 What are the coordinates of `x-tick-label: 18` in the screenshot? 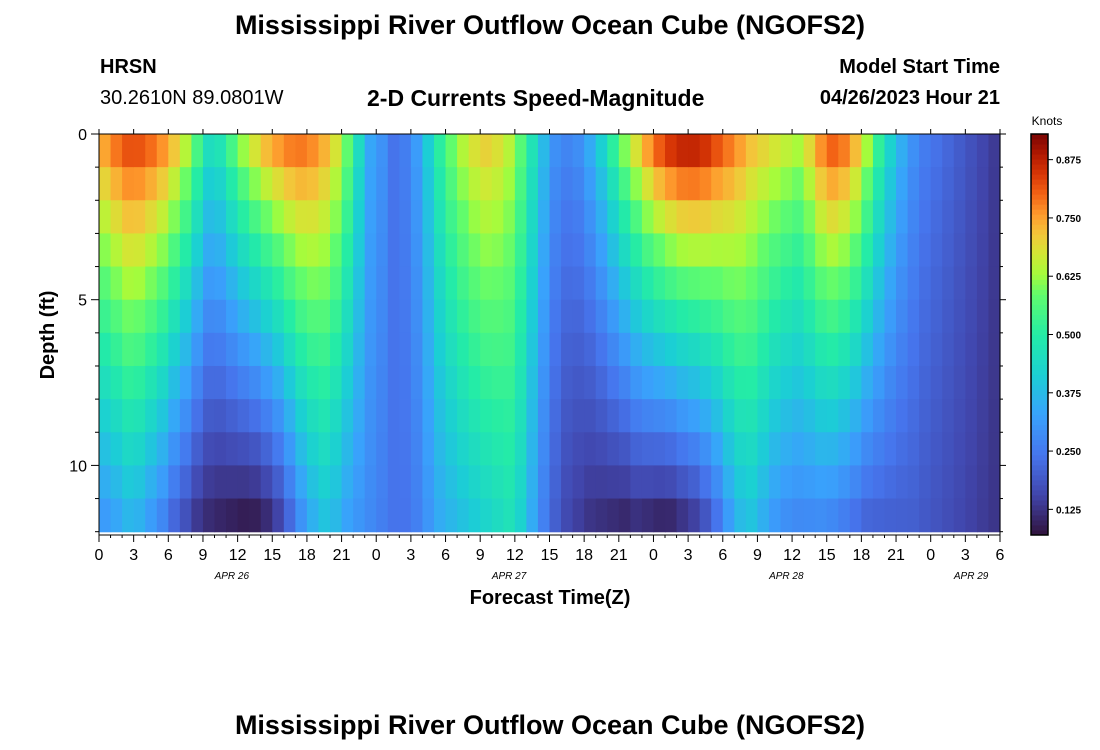 It's located at (307, 555).